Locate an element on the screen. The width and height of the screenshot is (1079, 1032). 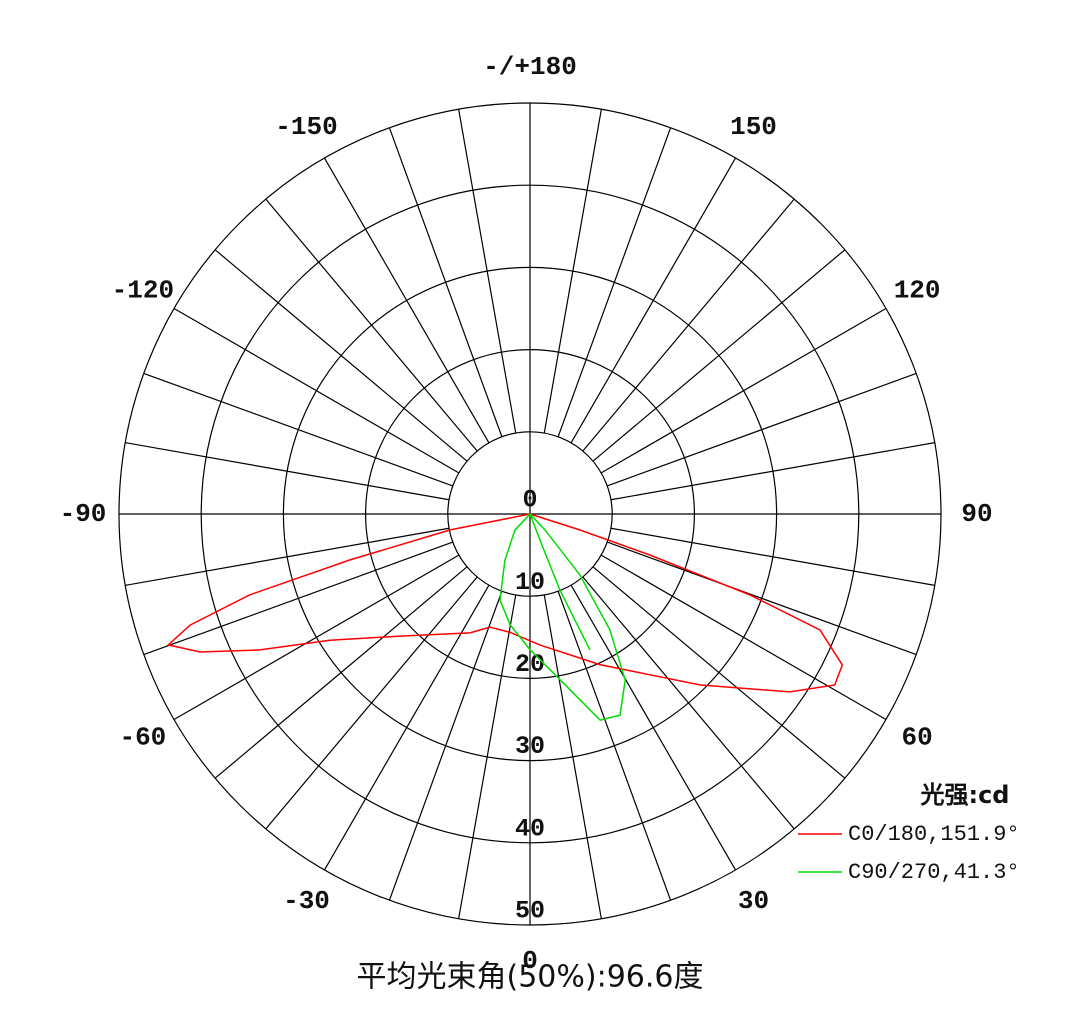
legend-label: C90/270,41.3° is located at coordinates (934, 872).